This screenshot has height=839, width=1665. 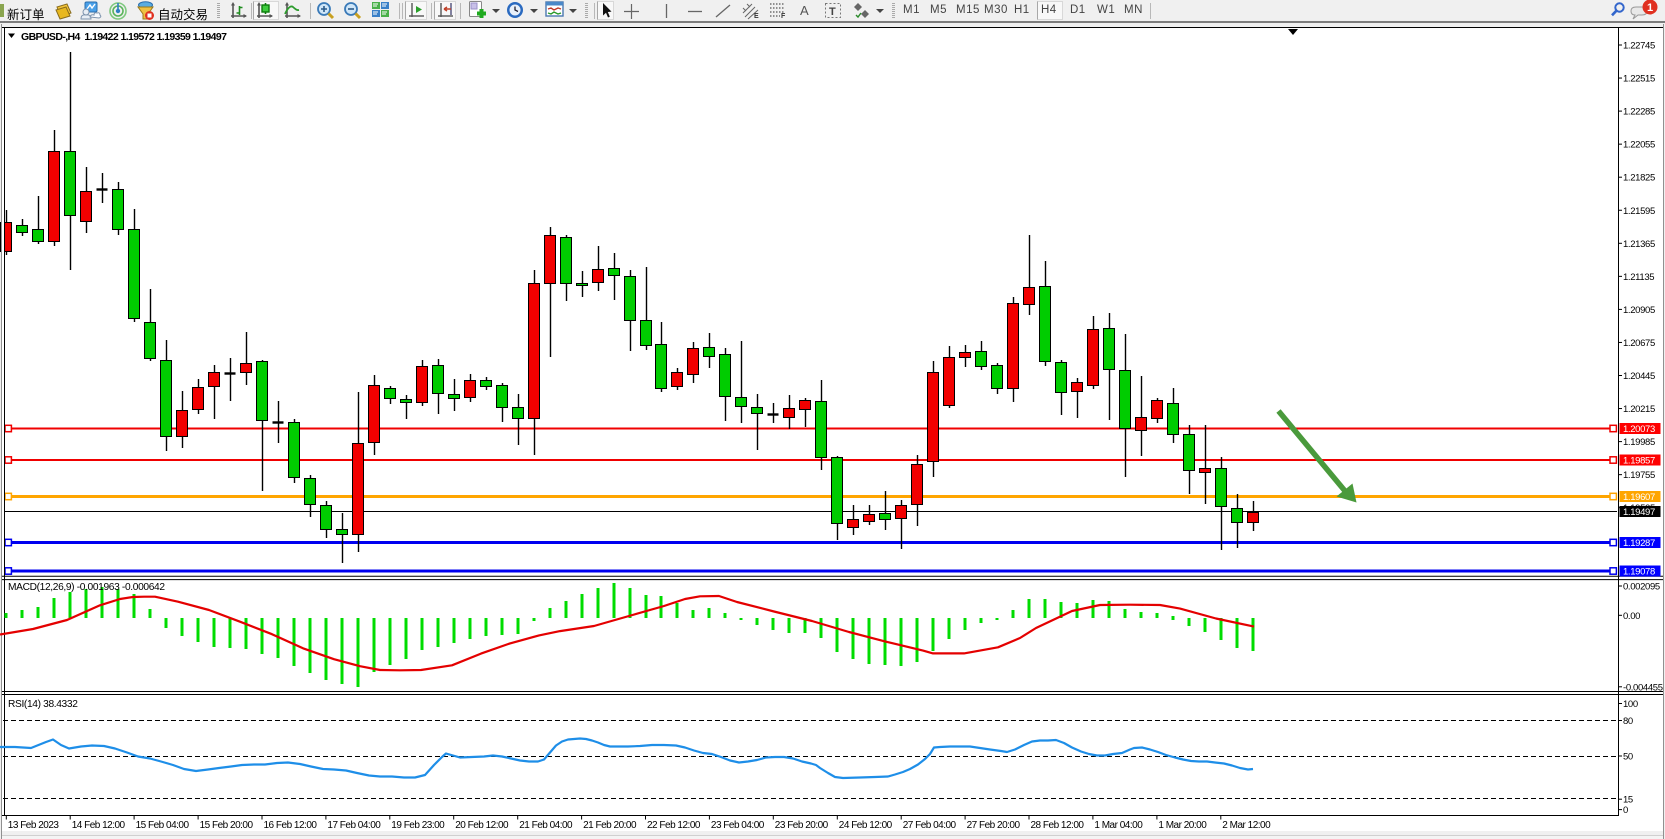 What do you see at coordinates (832, 12) in the screenshot?
I see `svg-text: T` at bounding box center [832, 12].